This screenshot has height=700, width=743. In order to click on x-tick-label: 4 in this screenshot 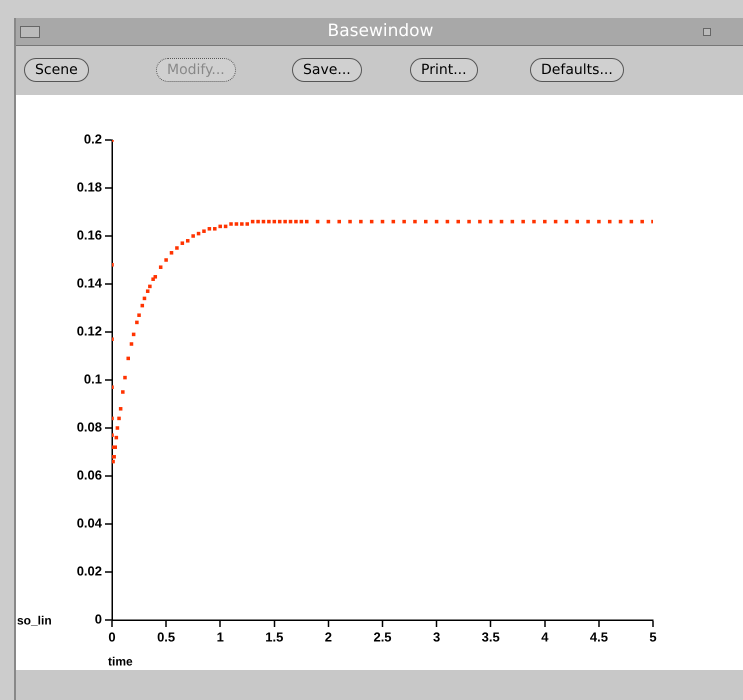, I will do `click(545, 636)`.